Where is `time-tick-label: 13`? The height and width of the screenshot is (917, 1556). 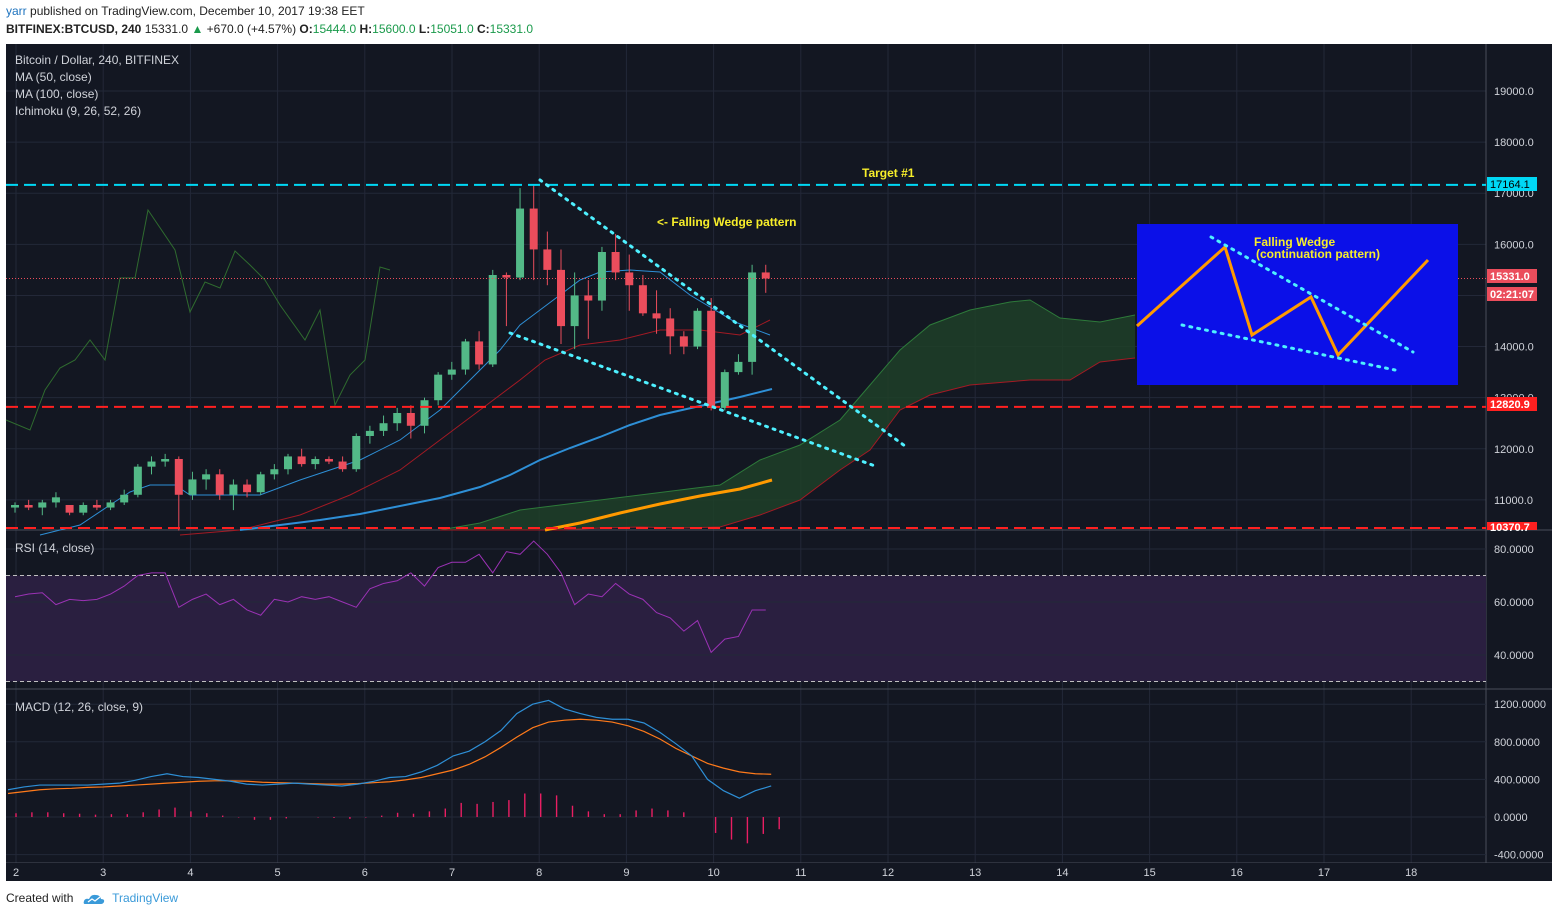
time-tick-label: 13 is located at coordinates (975, 873).